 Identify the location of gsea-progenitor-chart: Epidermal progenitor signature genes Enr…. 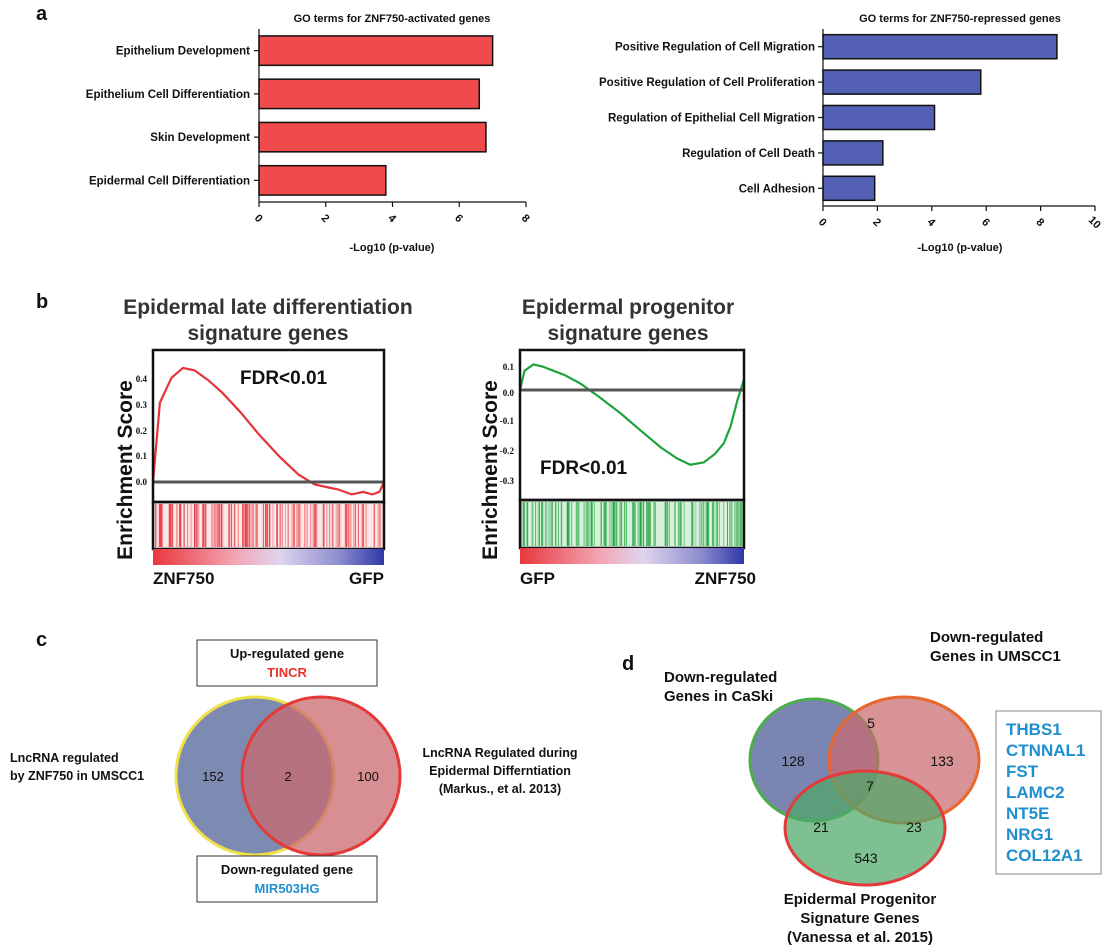
(617, 442).